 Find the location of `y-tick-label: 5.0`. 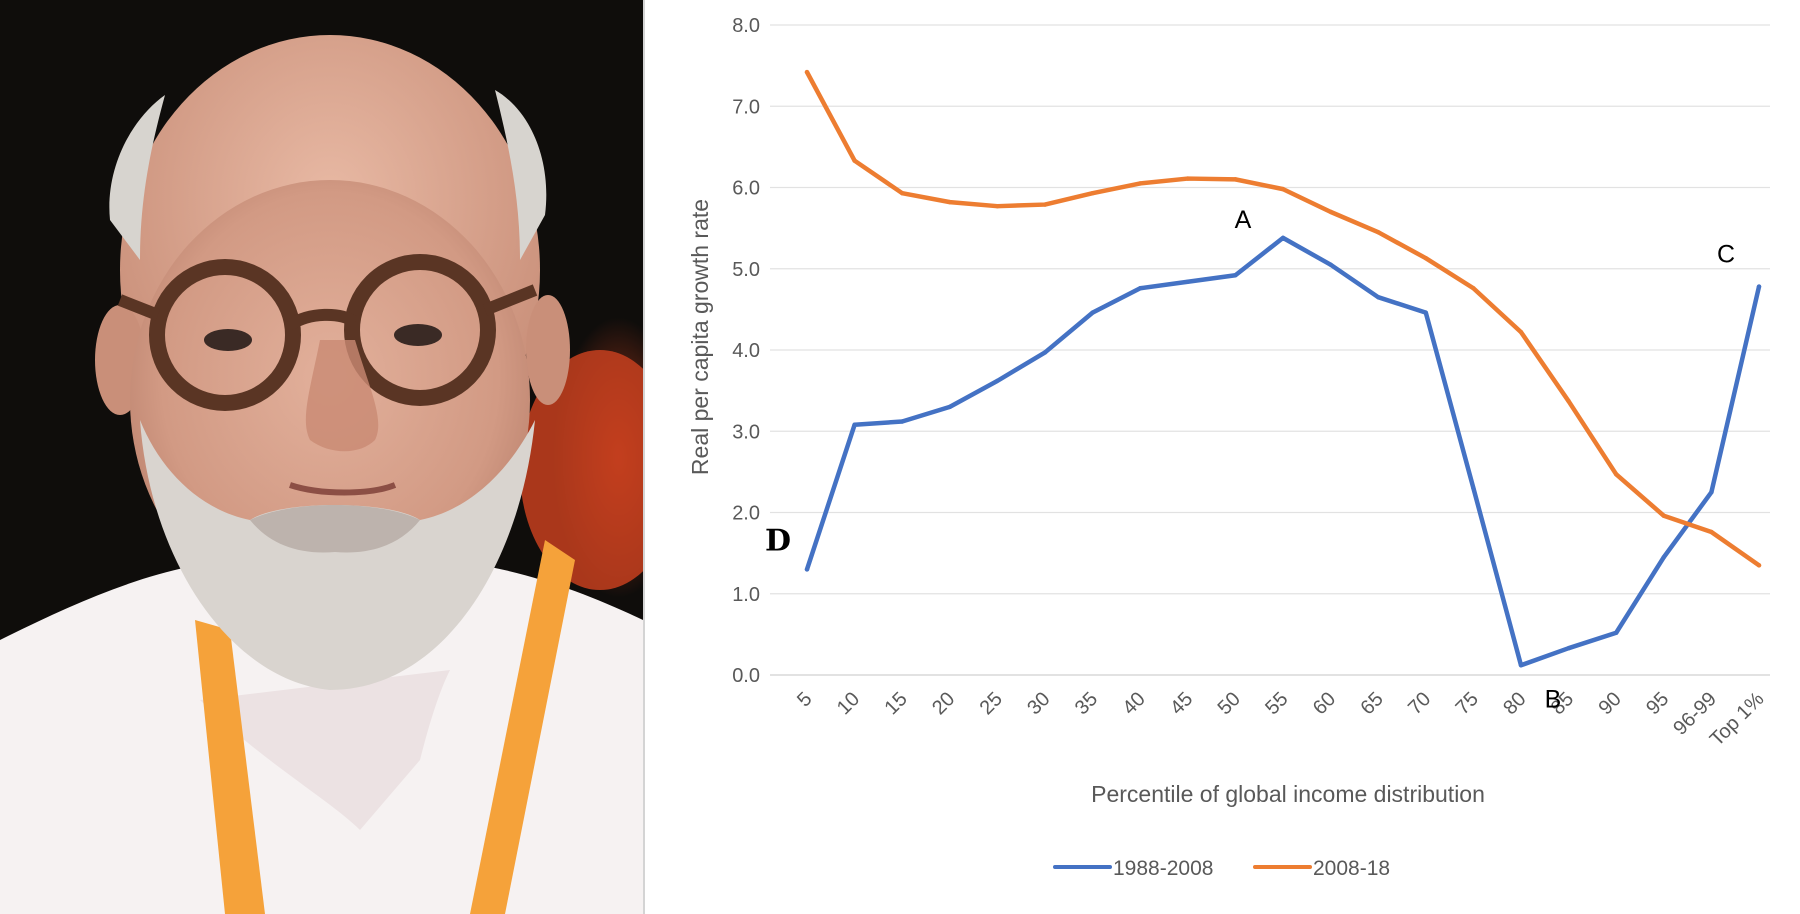

y-tick-label: 5.0 is located at coordinates (746, 270).